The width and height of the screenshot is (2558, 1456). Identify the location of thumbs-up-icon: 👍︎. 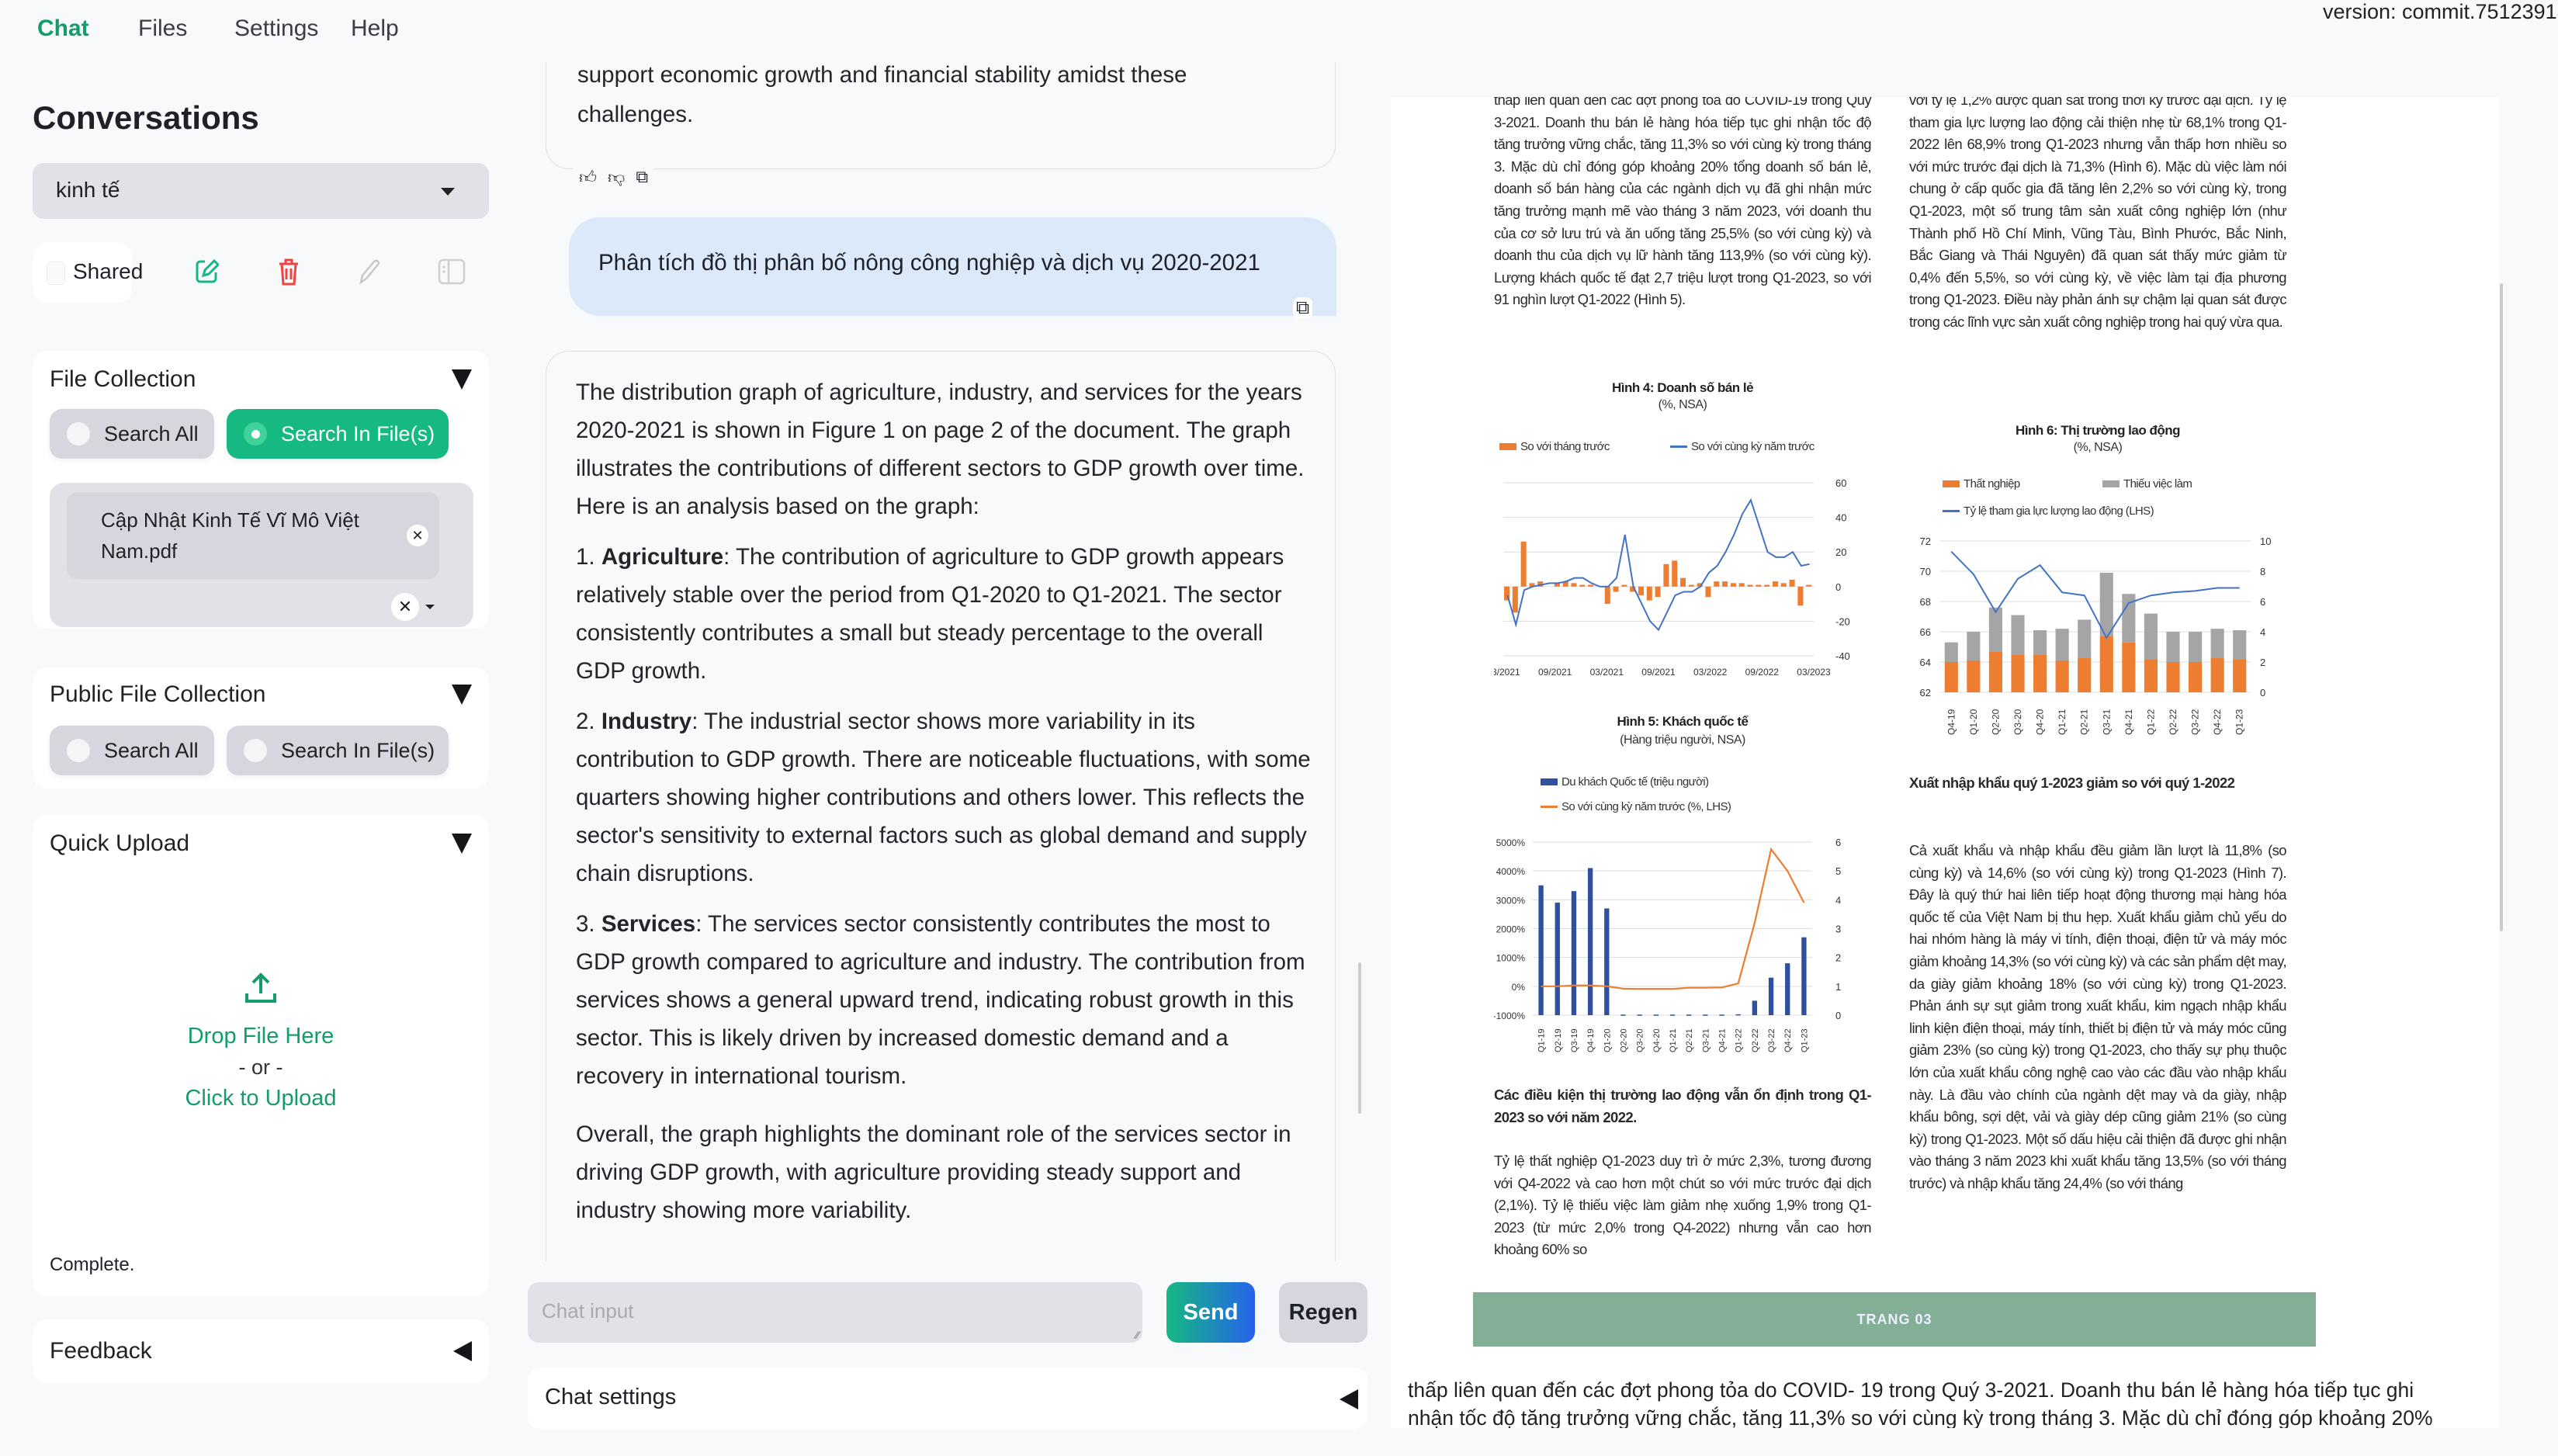
(588, 178).